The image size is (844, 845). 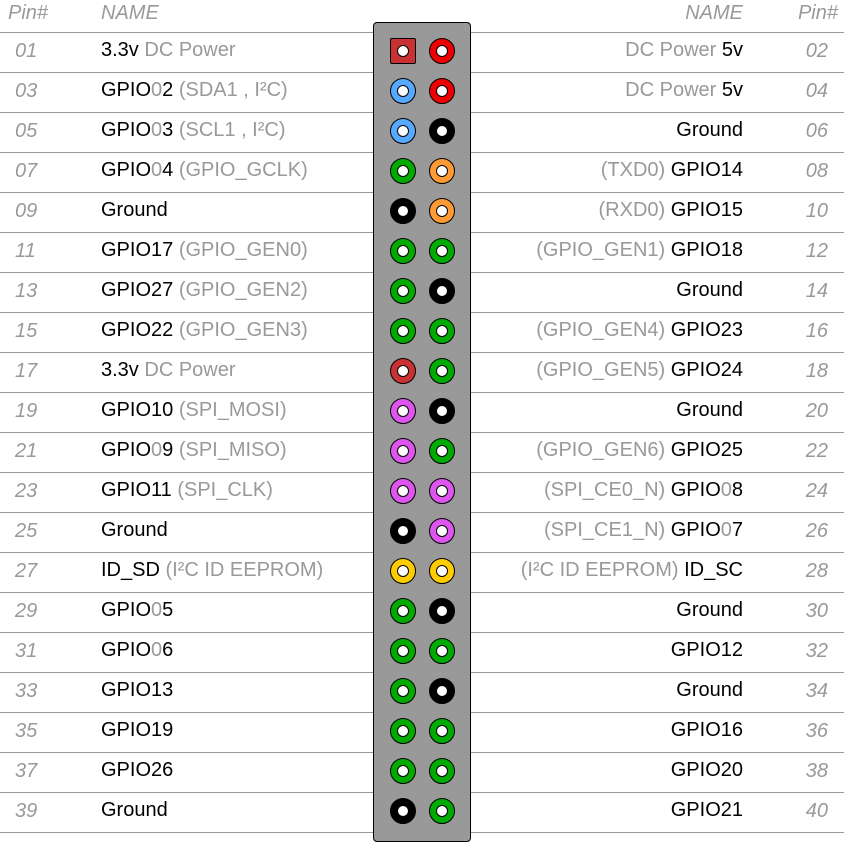 What do you see at coordinates (442, 771) in the screenshot?
I see `pin-38-gpio-icon` at bounding box center [442, 771].